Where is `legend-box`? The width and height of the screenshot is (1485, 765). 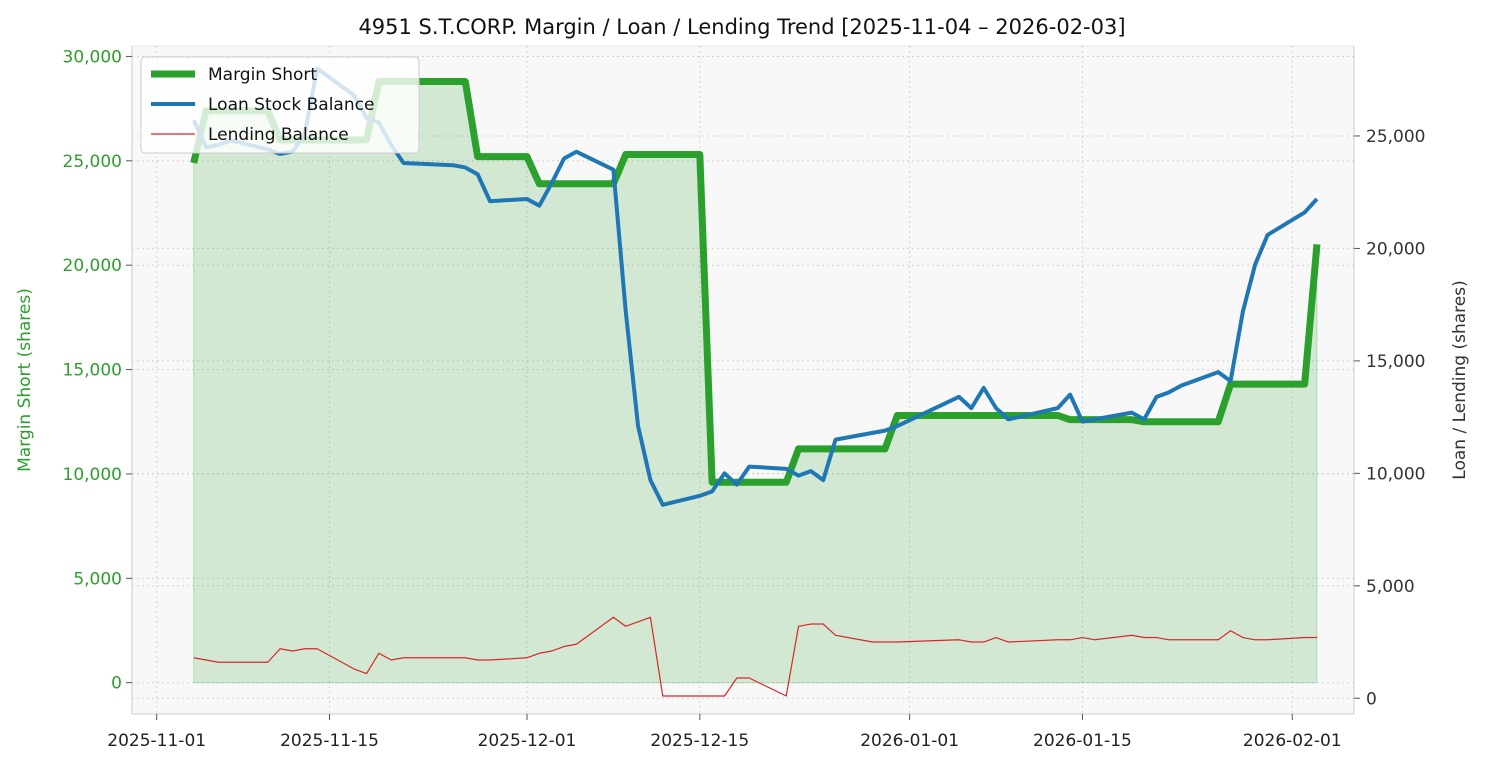
legend-box is located at coordinates (280, 105).